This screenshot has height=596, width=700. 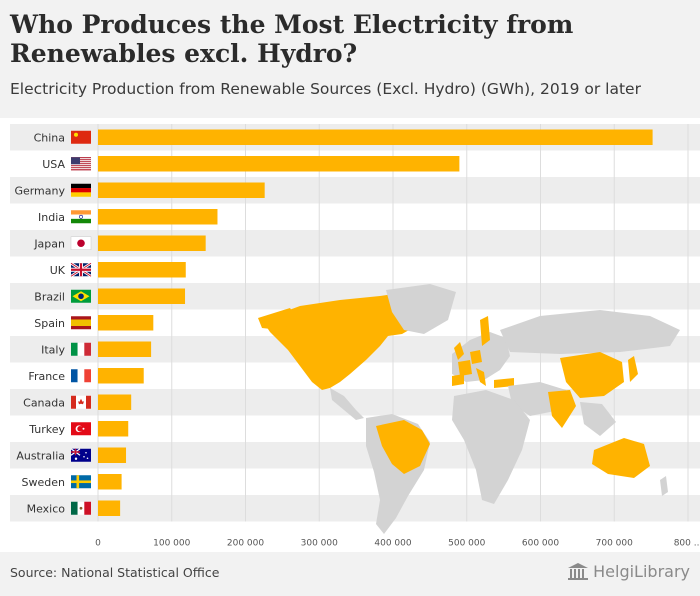 What do you see at coordinates (158, 217) in the screenshot?
I see `bar-india` at bounding box center [158, 217].